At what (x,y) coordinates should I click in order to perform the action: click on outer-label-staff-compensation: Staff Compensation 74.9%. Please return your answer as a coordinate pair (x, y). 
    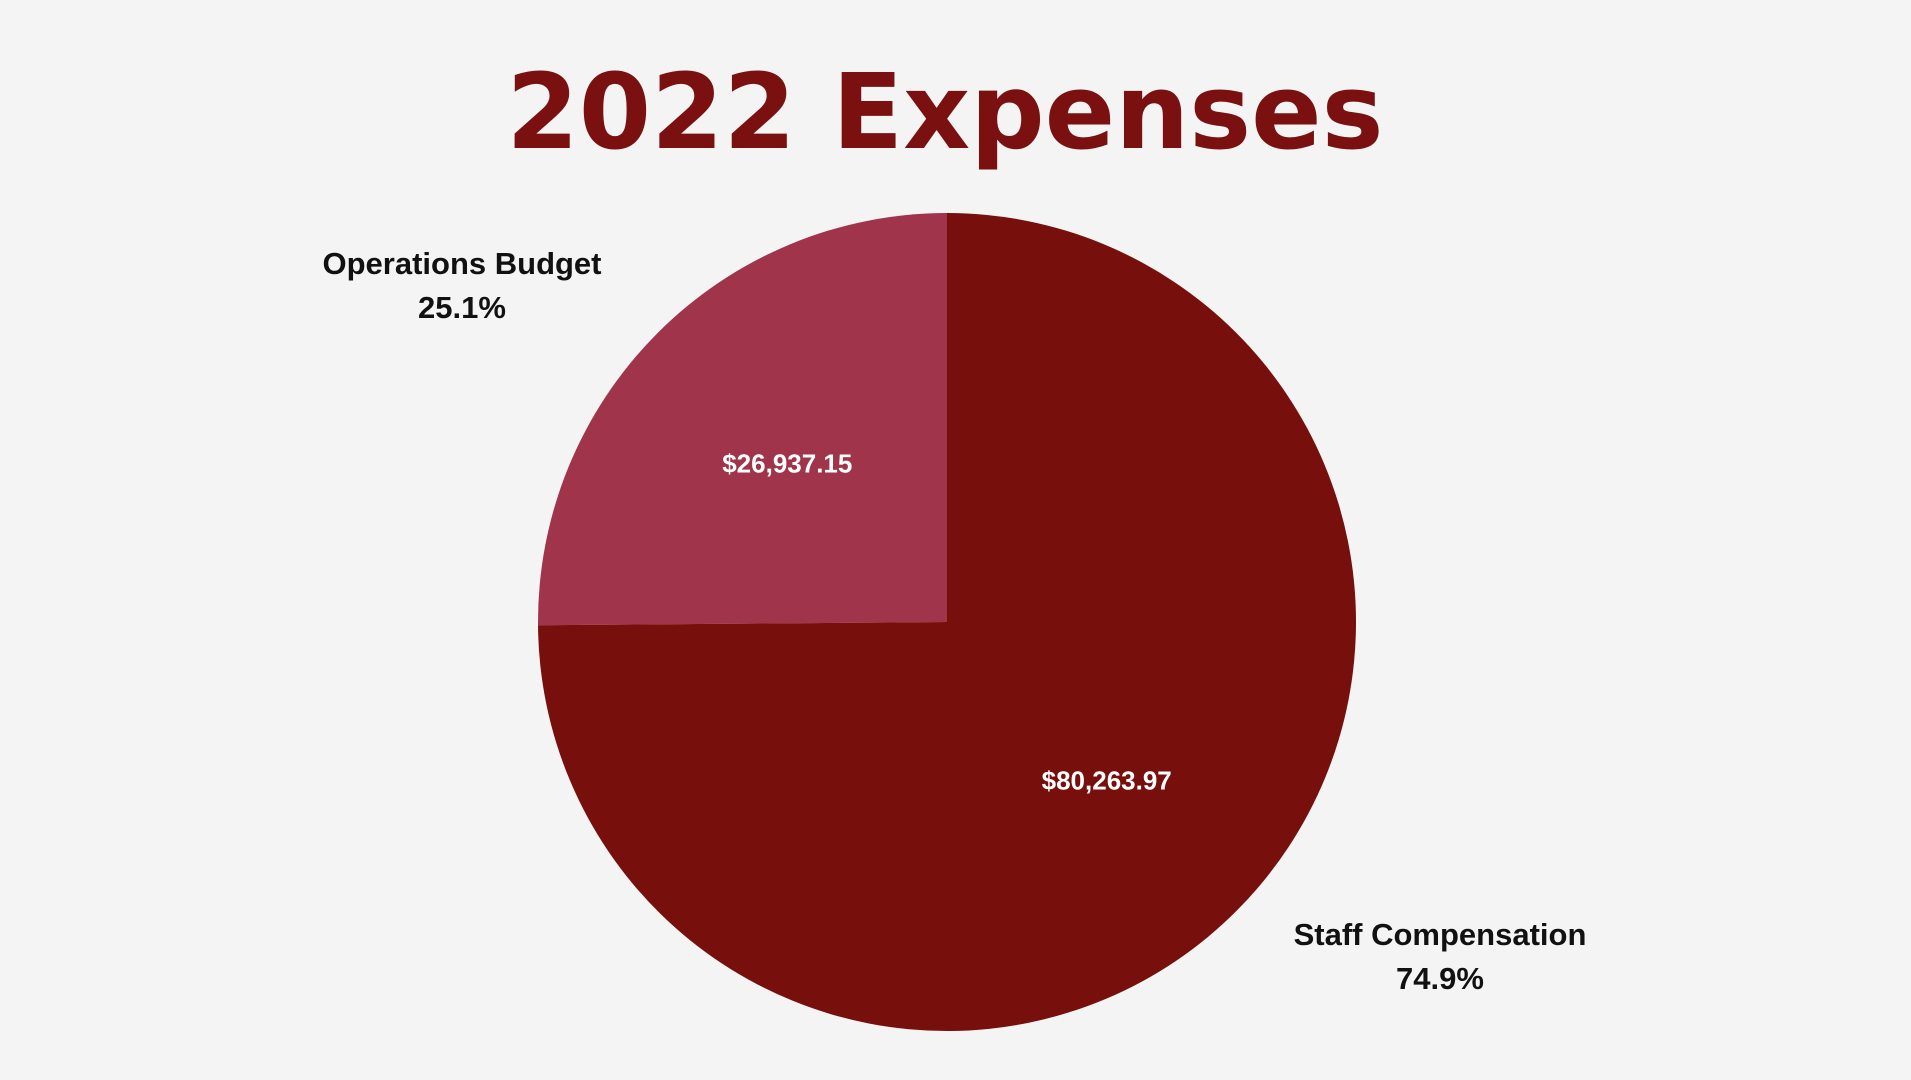
    Looking at the image, I should click on (1440, 957).